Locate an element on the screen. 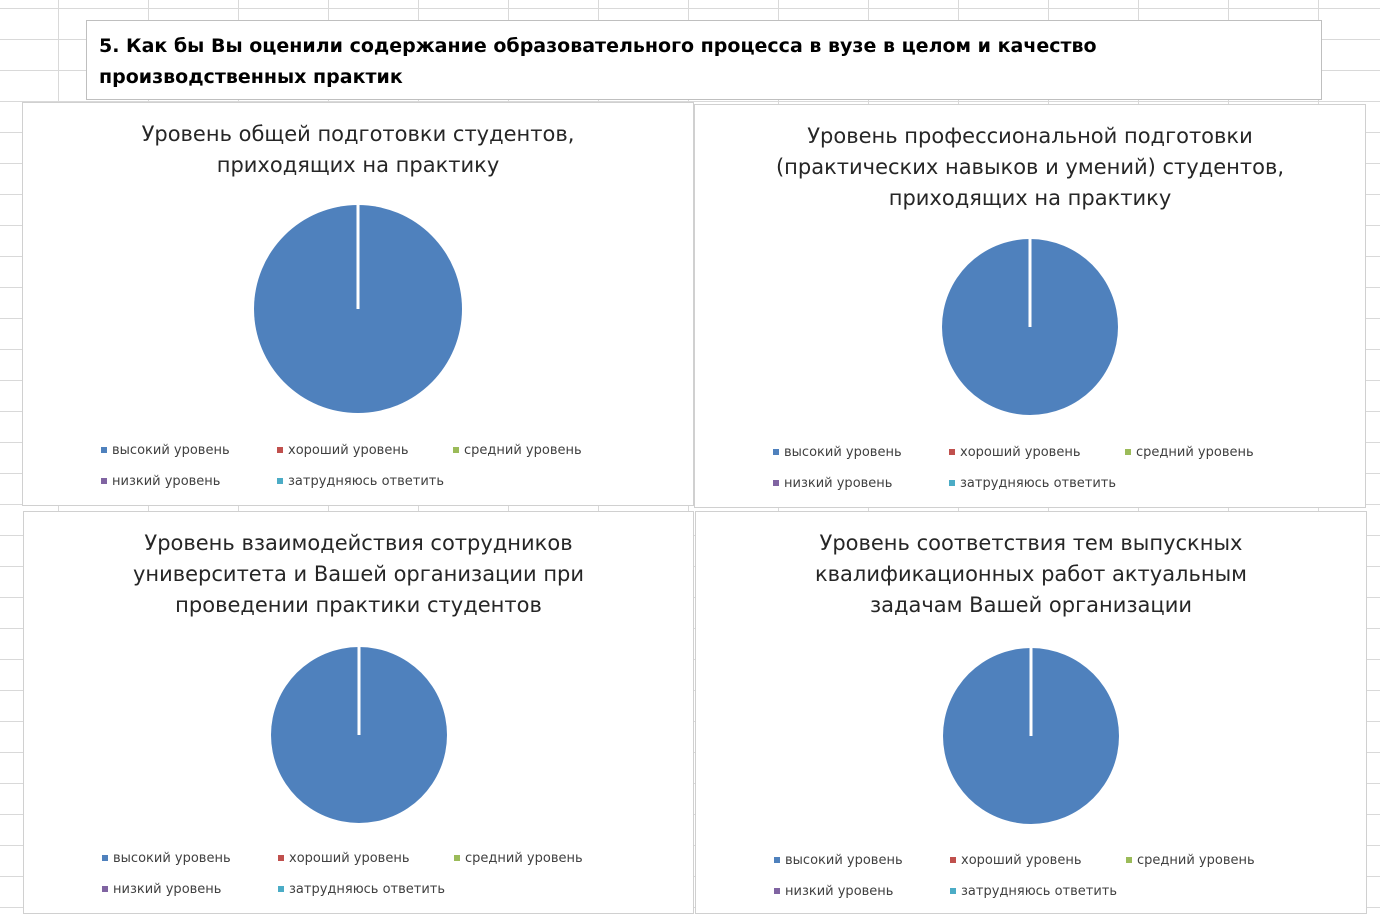  chart-title-line: квалификационных работ актуальным is located at coordinates (1031, 574).